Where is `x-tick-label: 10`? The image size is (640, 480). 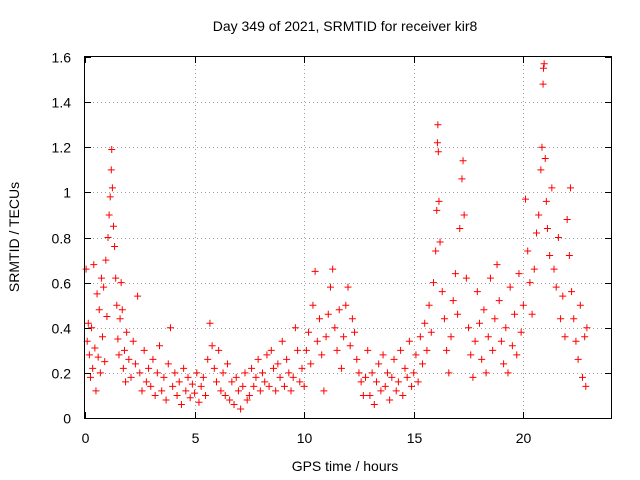
x-tick-label: 10 is located at coordinates (305, 438).